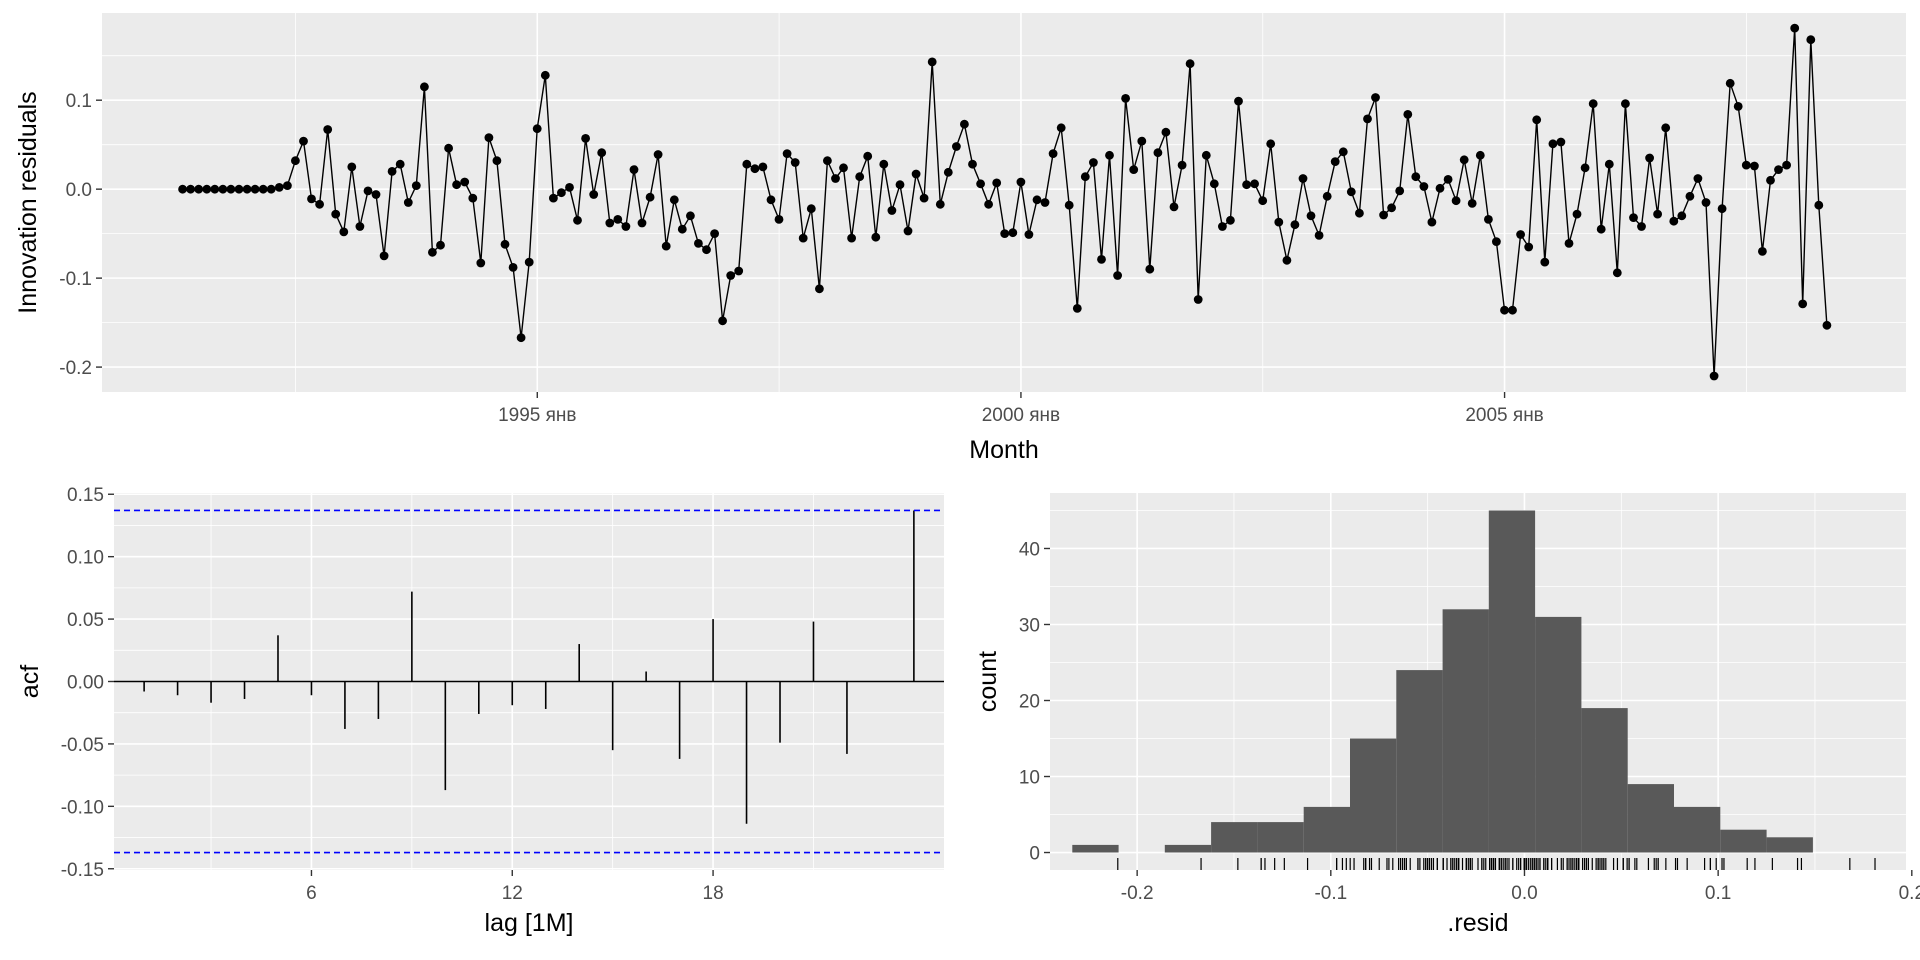 This screenshot has width=1920, height=960. Describe the element at coordinates (1909, 893) in the screenshot. I see `x-tick-label: 0.2` at that location.